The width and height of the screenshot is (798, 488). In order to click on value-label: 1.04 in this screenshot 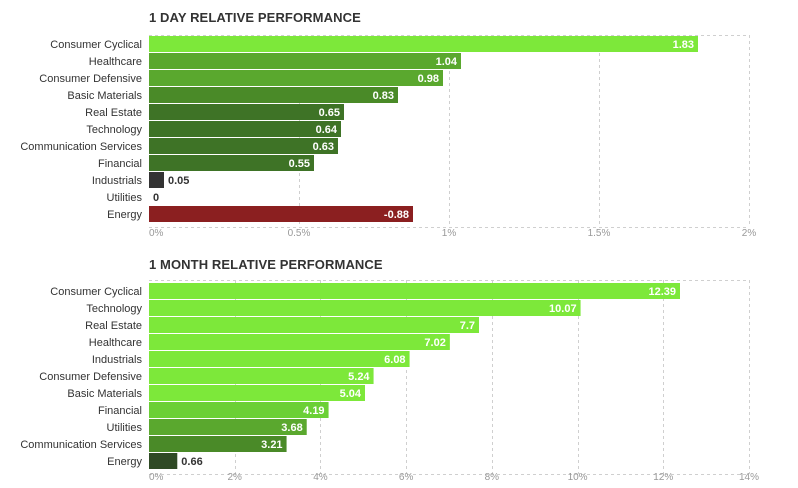, I will do `click(447, 62)`.